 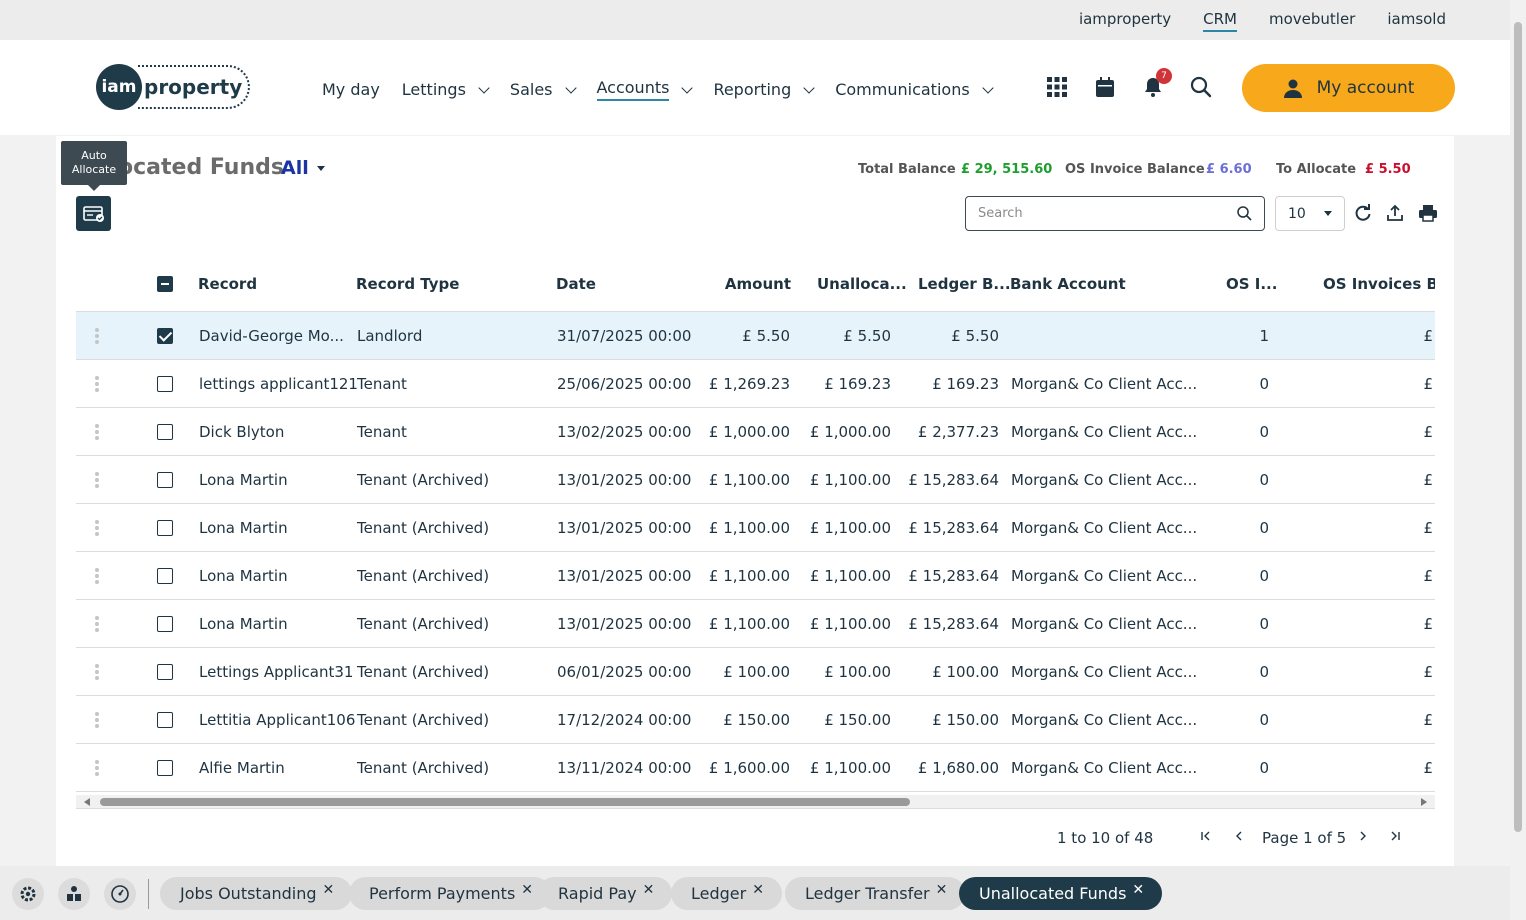 I want to click on nav-reporting: Reporting, so click(x=764, y=89).